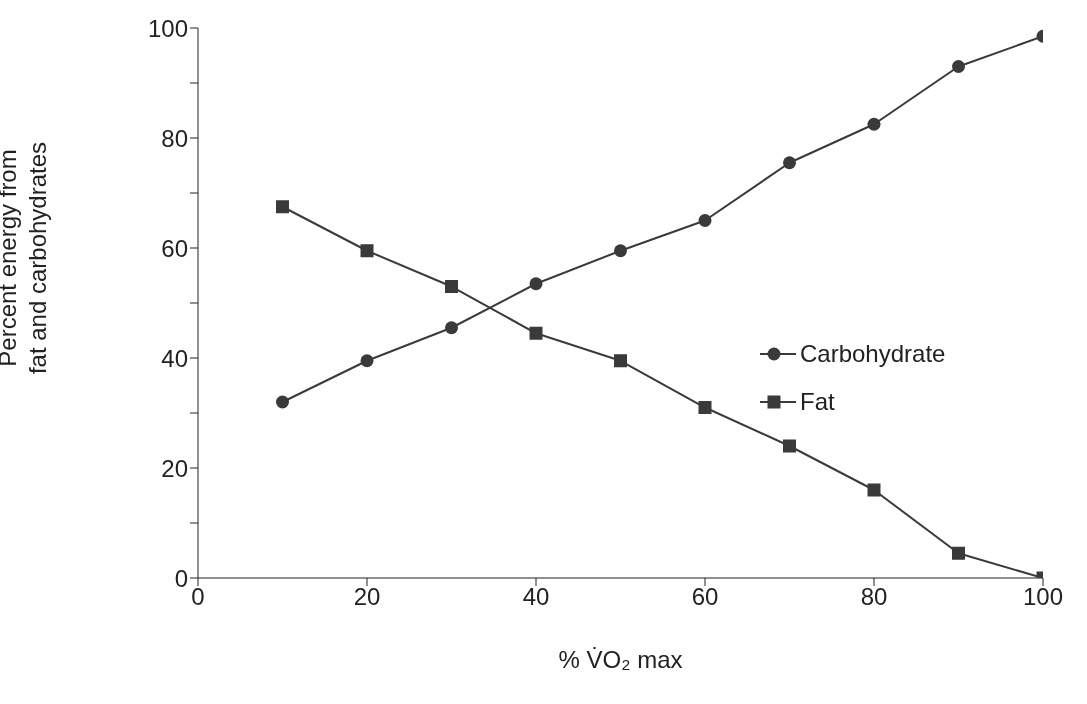  I want to click on x-tick-label: 40, so click(536, 597).